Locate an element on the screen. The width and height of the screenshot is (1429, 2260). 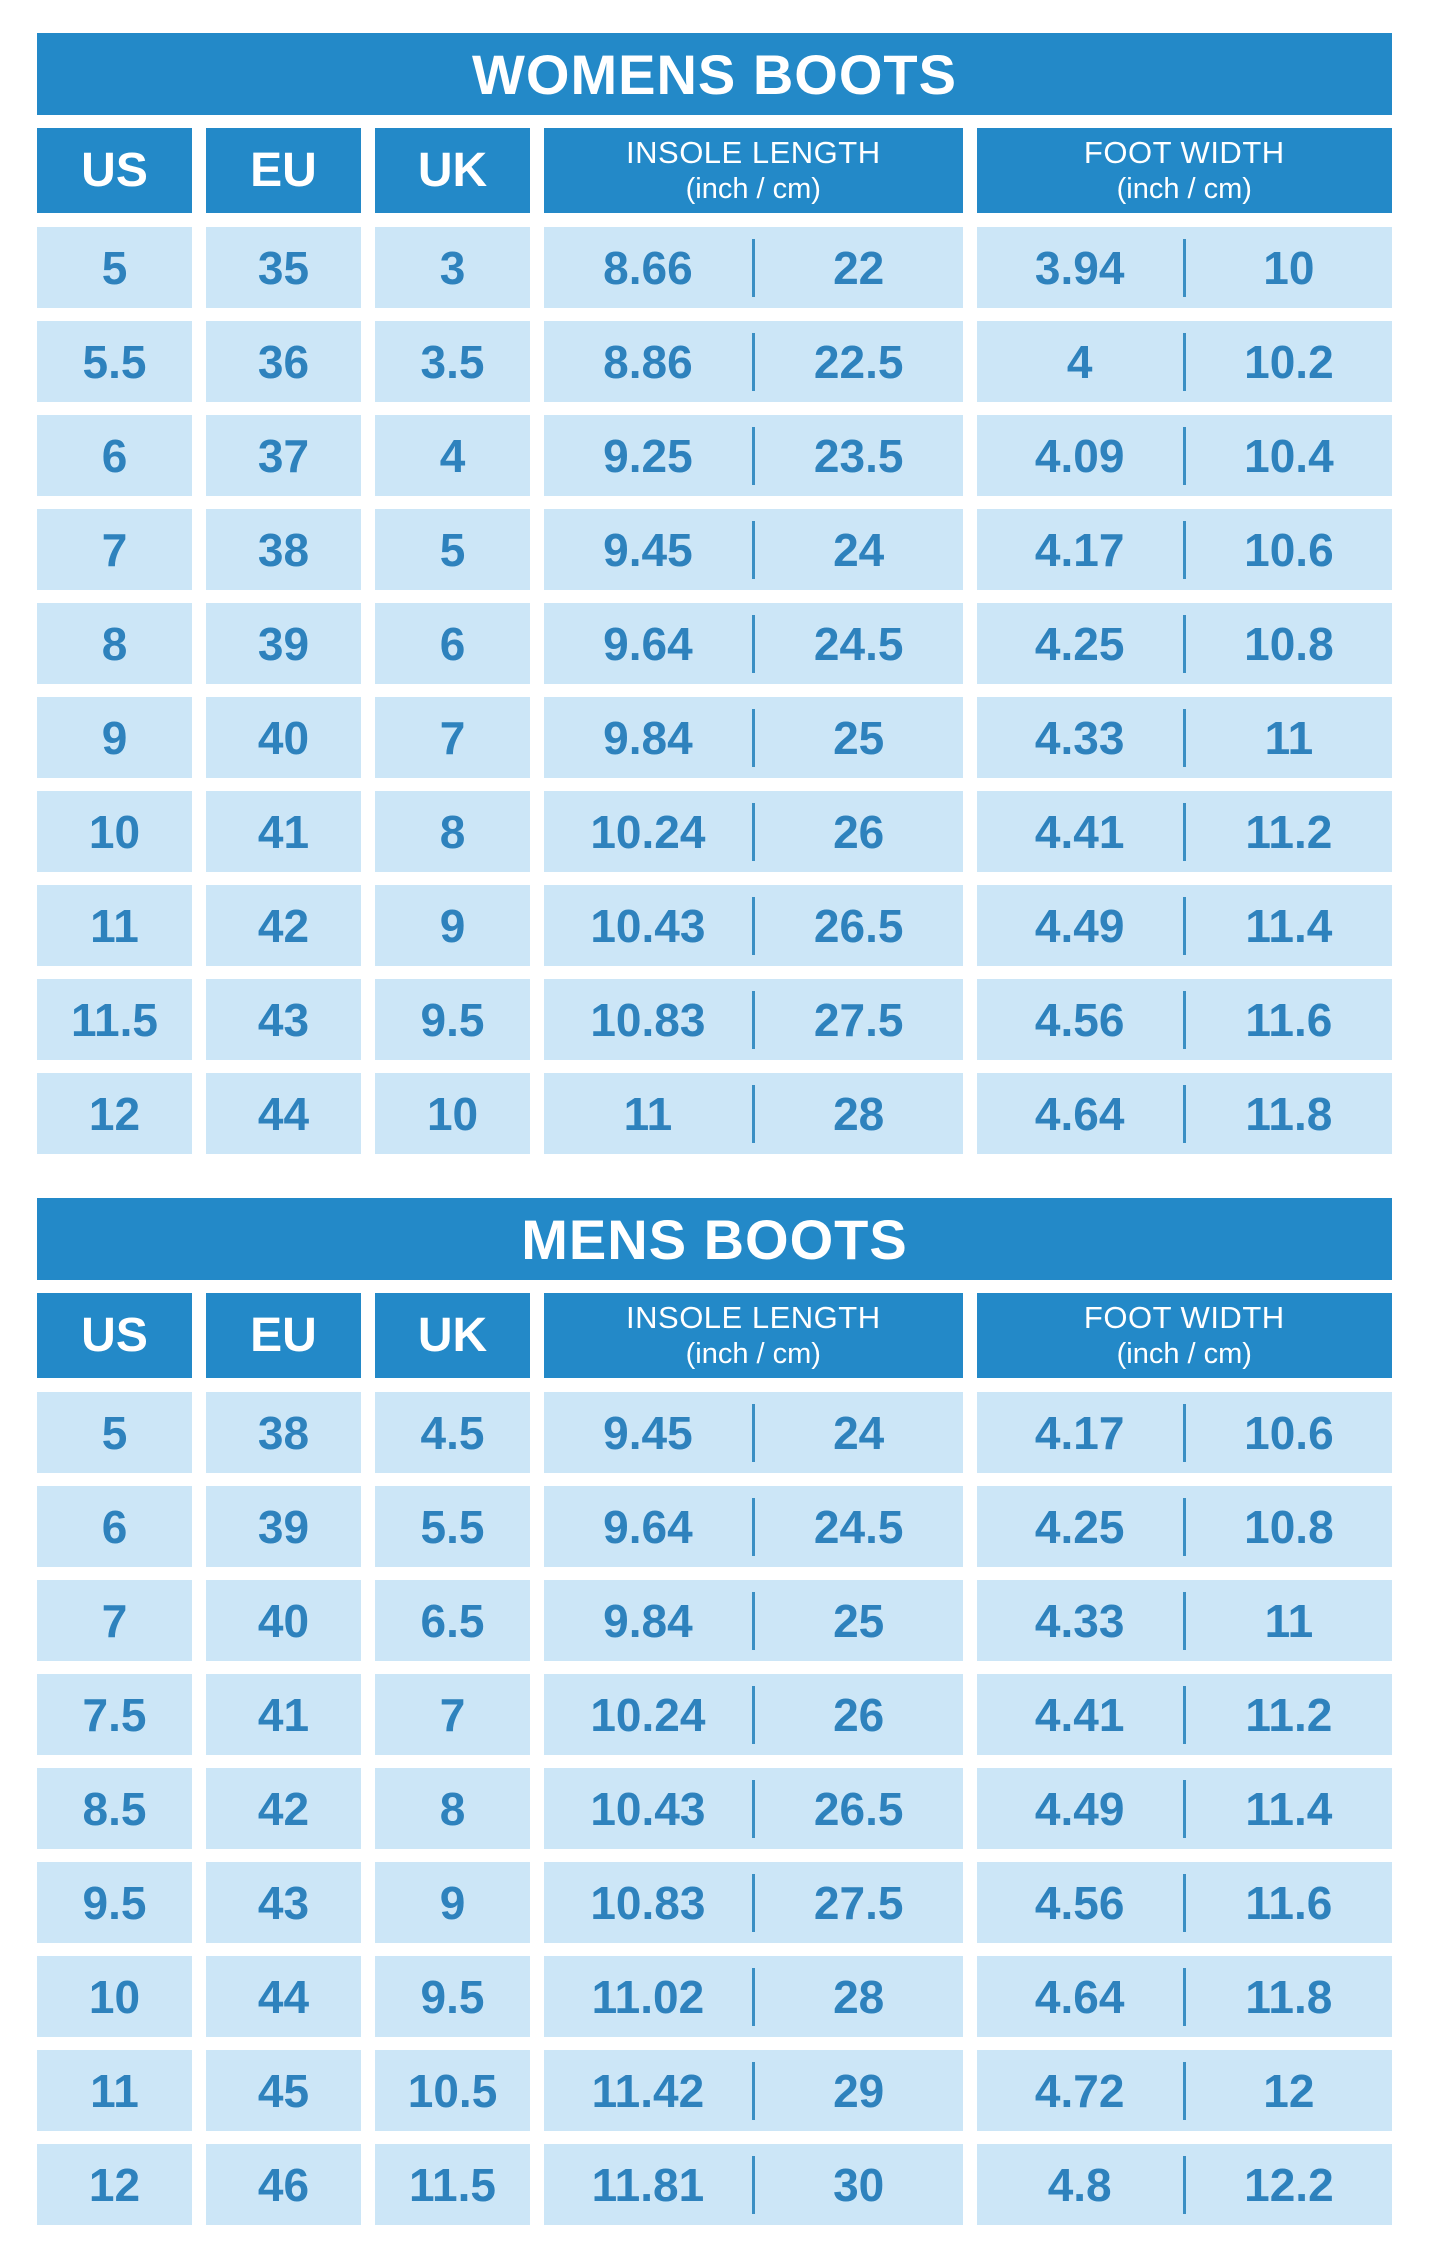
us-size-cell: 11 is located at coordinates (114, 925).